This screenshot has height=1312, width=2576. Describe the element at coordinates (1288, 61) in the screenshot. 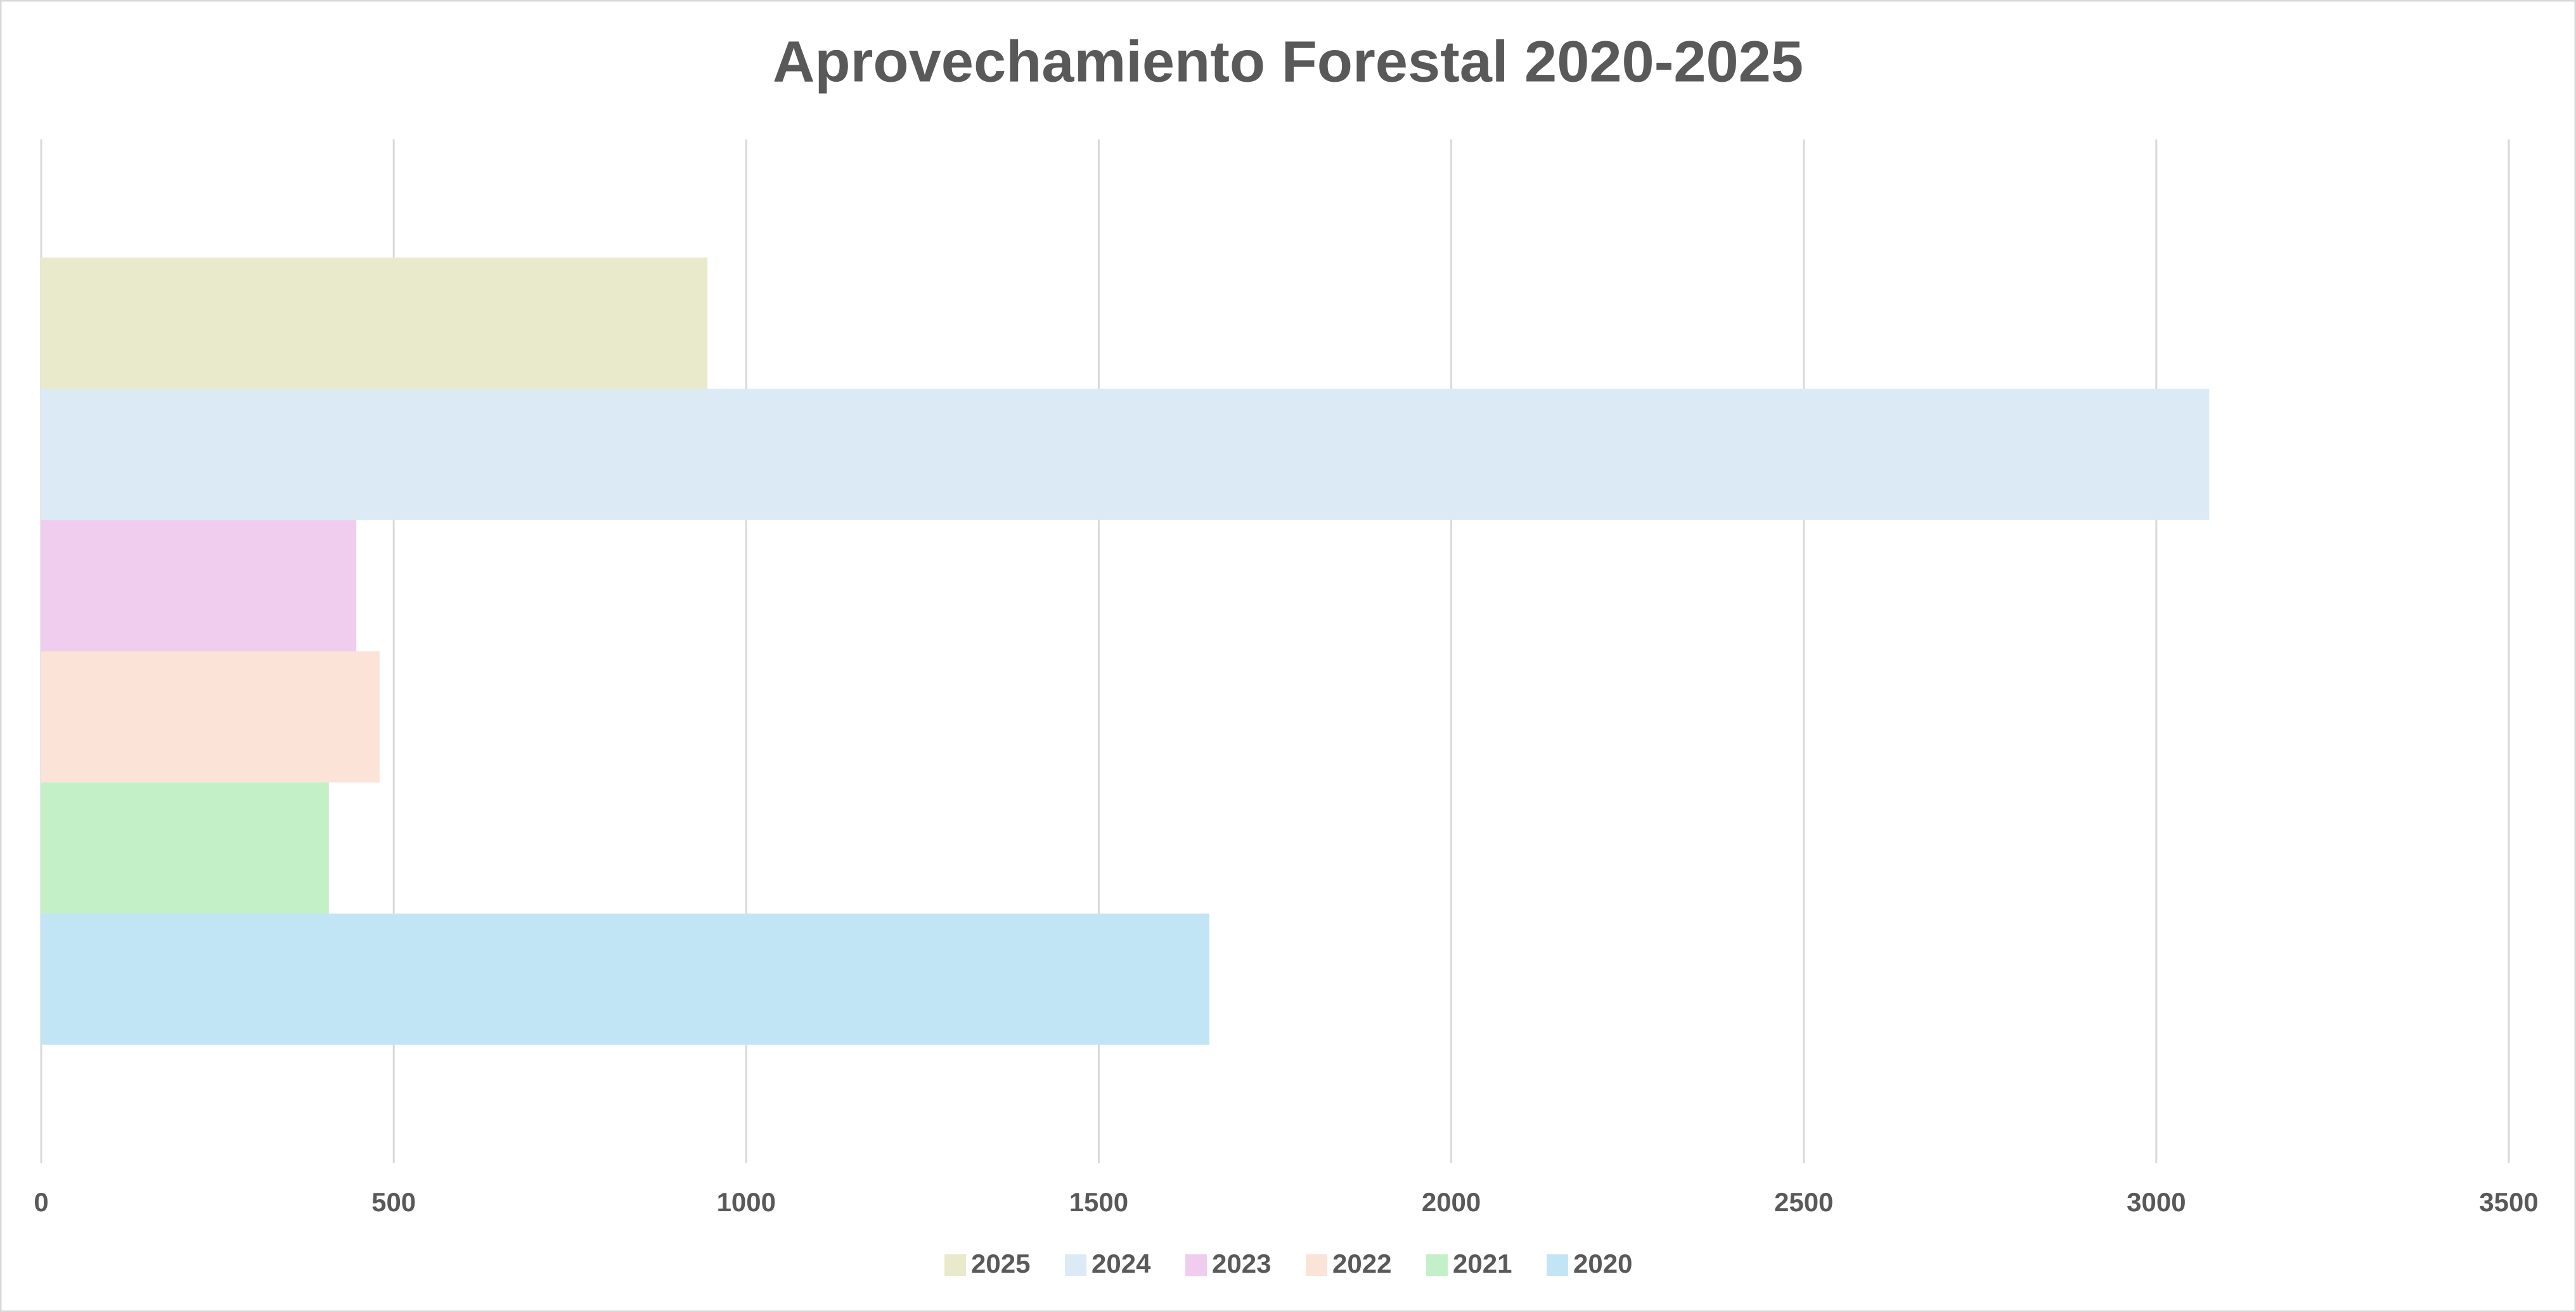

I see `chart-title: Aprovechamiento Forestal 2020-2025` at that location.